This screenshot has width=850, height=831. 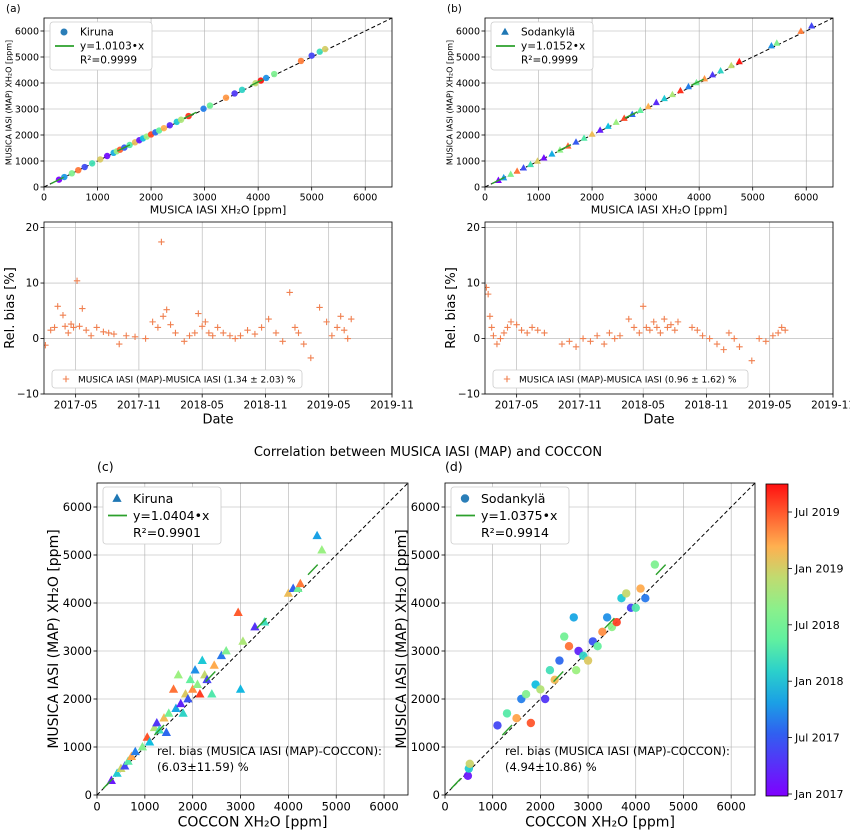 What do you see at coordinates (454, 9) in the screenshot?
I see `panel-label: (b)` at bounding box center [454, 9].